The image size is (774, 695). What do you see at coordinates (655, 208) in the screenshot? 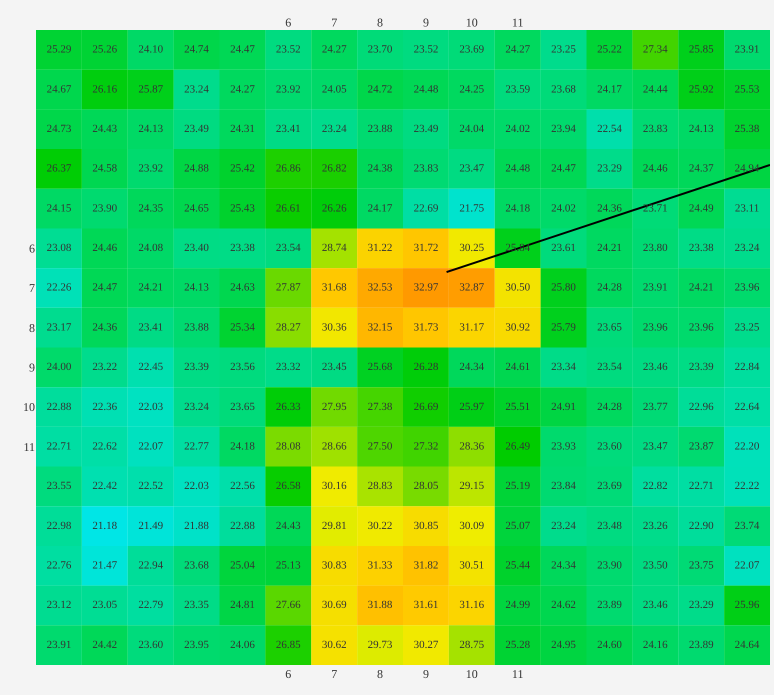
I see `data-label: 23.71` at bounding box center [655, 208].